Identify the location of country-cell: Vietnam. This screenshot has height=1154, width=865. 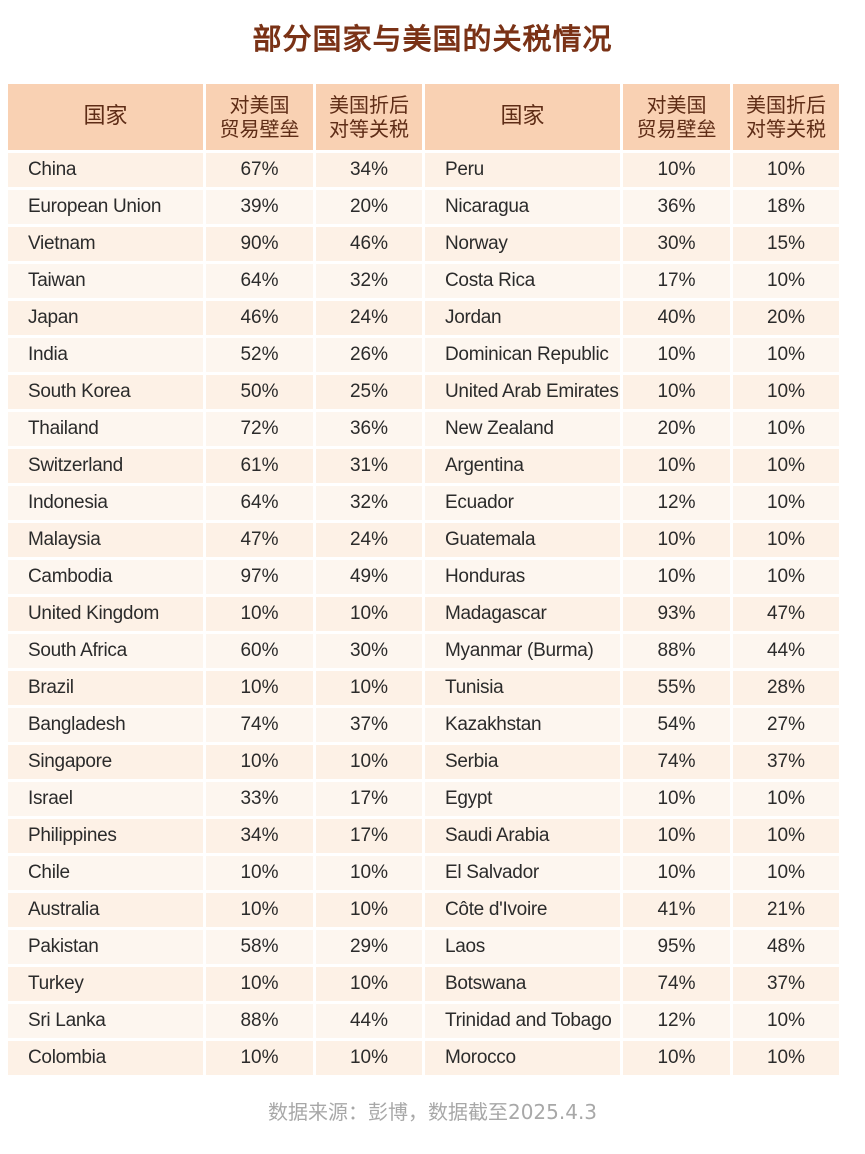
(105, 244).